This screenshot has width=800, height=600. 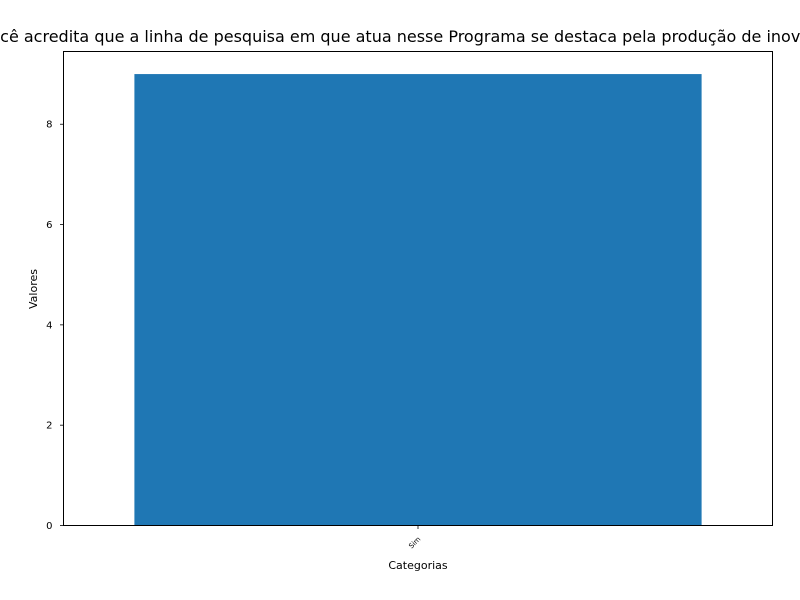 I want to click on y-axis-label: Valores, so click(x=33, y=289).